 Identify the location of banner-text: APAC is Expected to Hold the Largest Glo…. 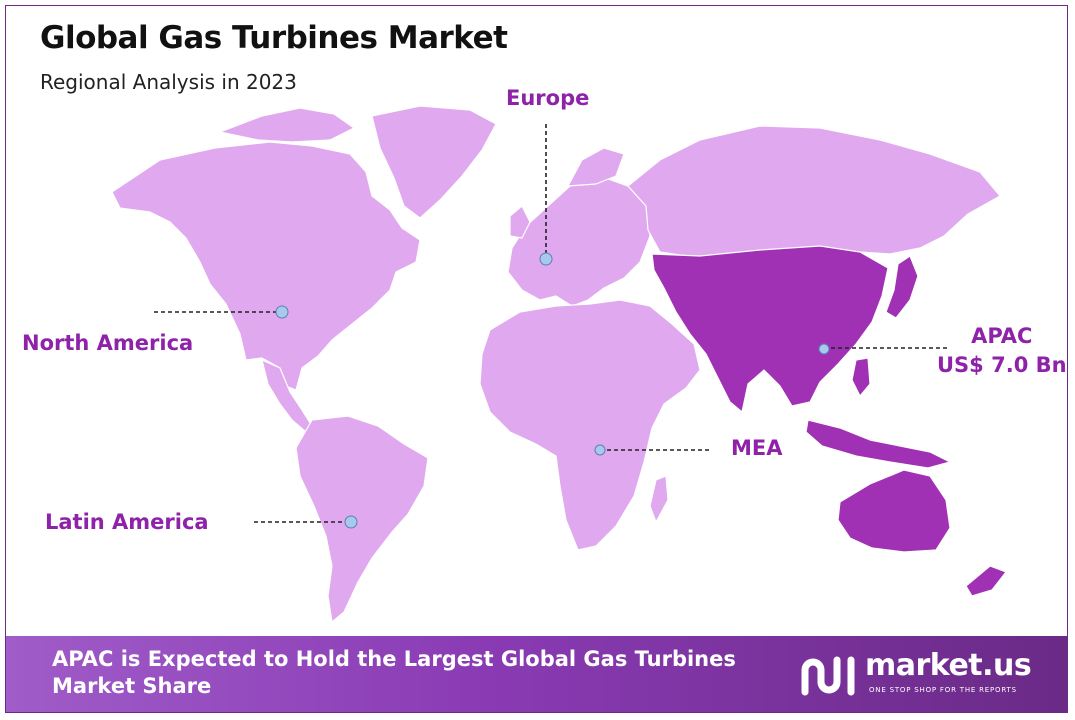
(394, 672).